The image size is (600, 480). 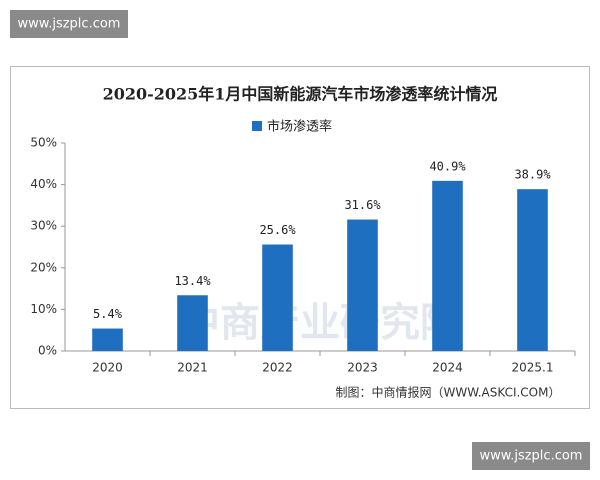 What do you see at coordinates (532, 175) in the screenshot?
I see `data-label: 38.9%` at bounding box center [532, 175].